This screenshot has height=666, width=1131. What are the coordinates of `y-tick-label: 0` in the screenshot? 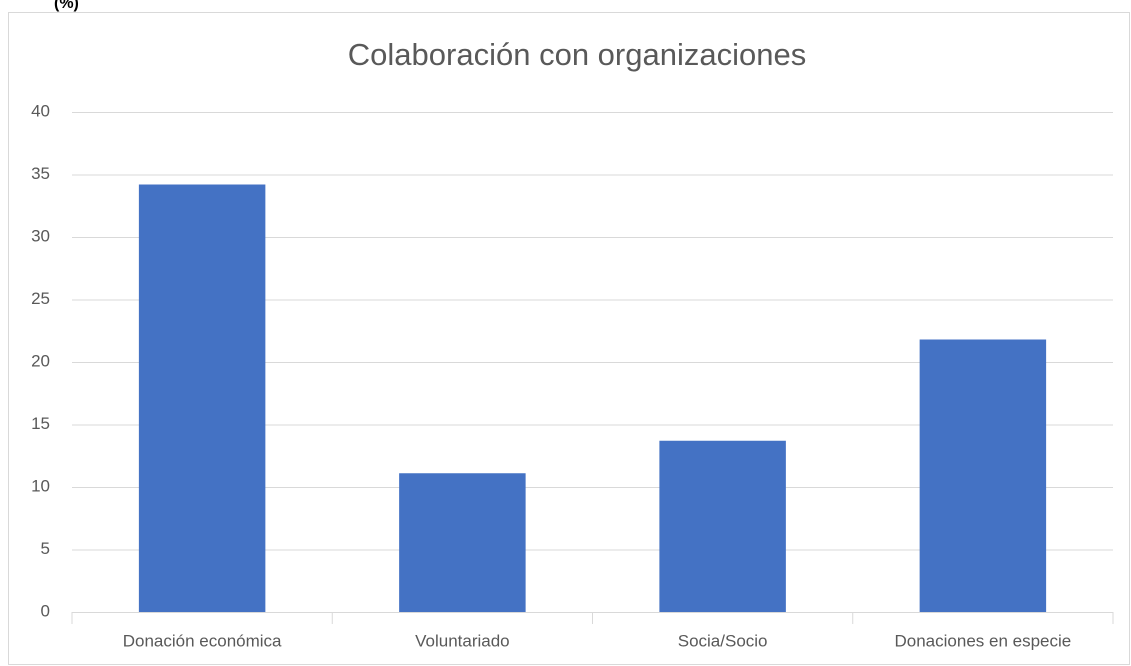 It's located at (45, 610).